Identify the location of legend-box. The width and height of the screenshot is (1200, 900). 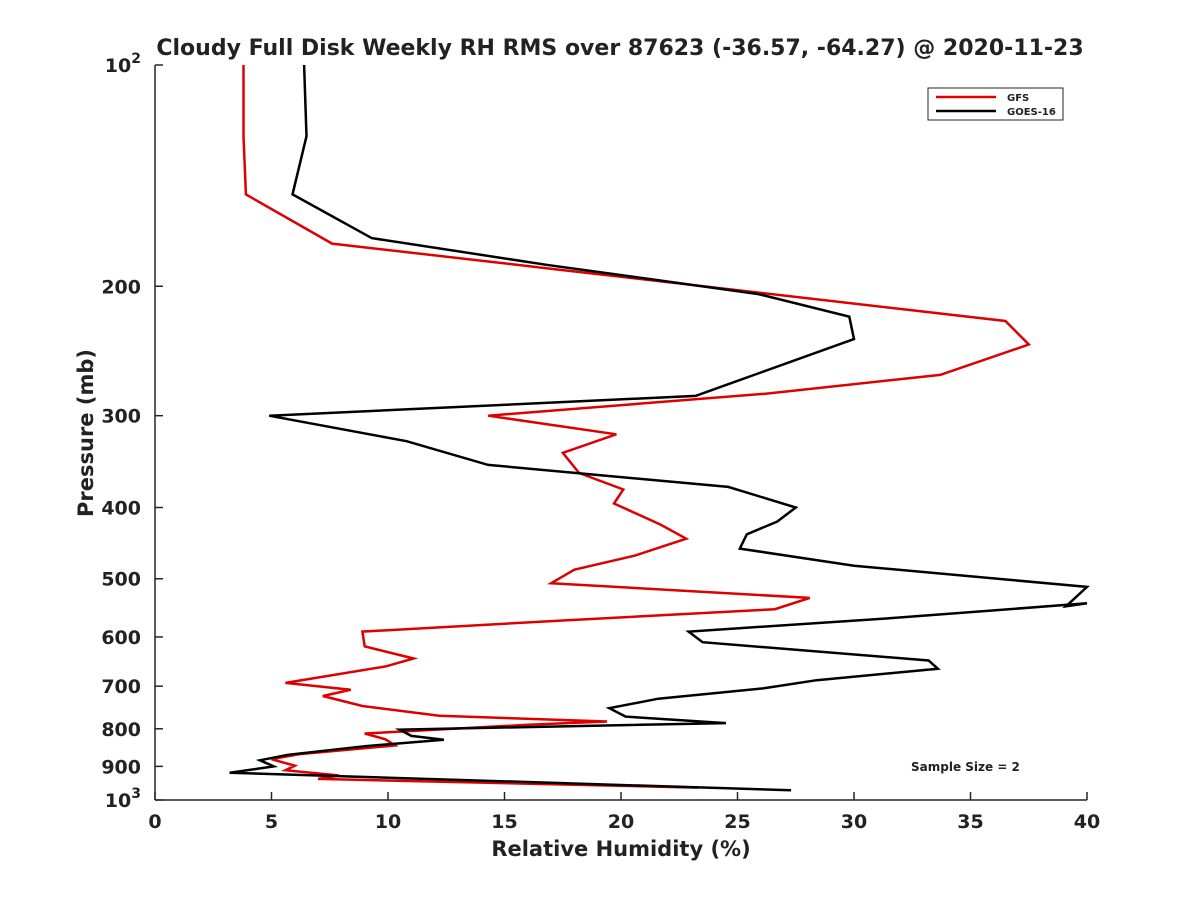
(995, 104).